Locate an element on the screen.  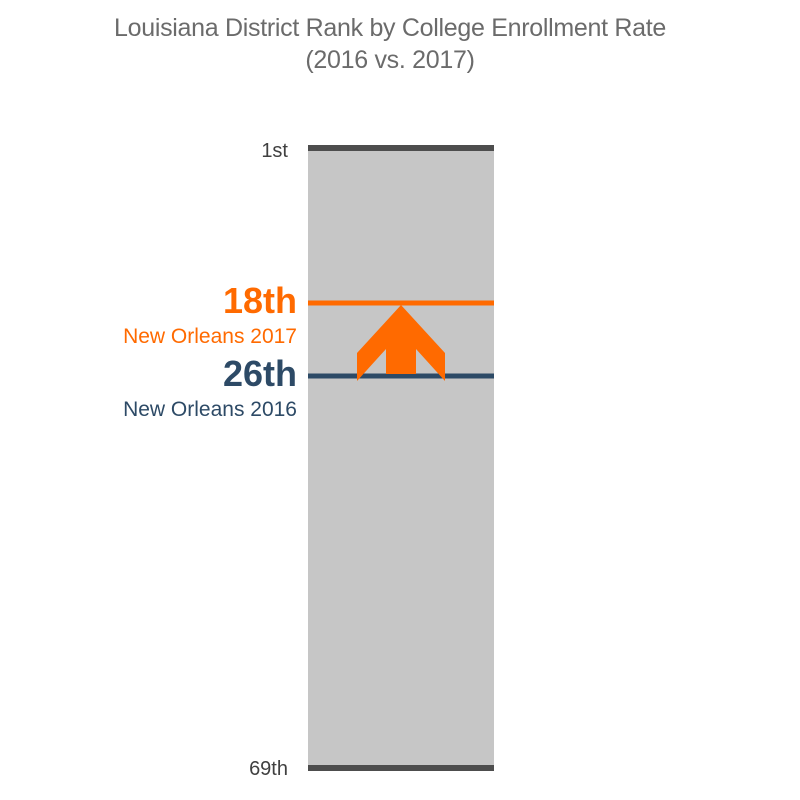
bottom-rank-label: 69th is located at coordinates (268, 769).